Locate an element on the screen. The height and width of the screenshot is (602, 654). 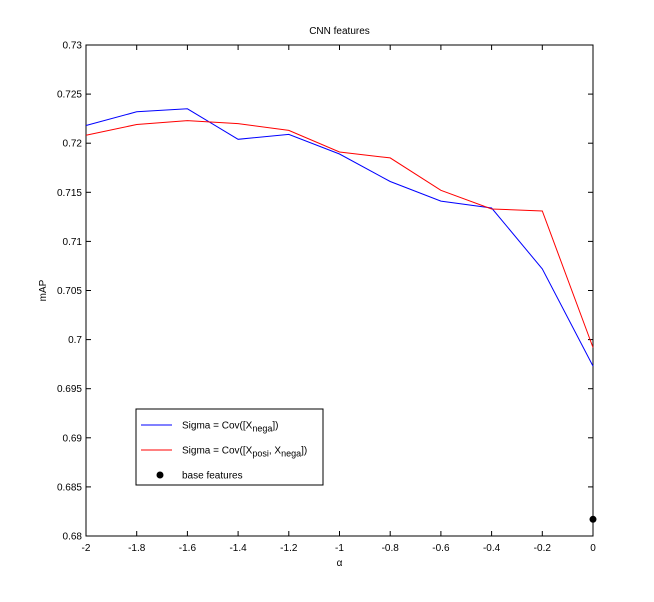
legend-box is located at coordinates (229, 447).